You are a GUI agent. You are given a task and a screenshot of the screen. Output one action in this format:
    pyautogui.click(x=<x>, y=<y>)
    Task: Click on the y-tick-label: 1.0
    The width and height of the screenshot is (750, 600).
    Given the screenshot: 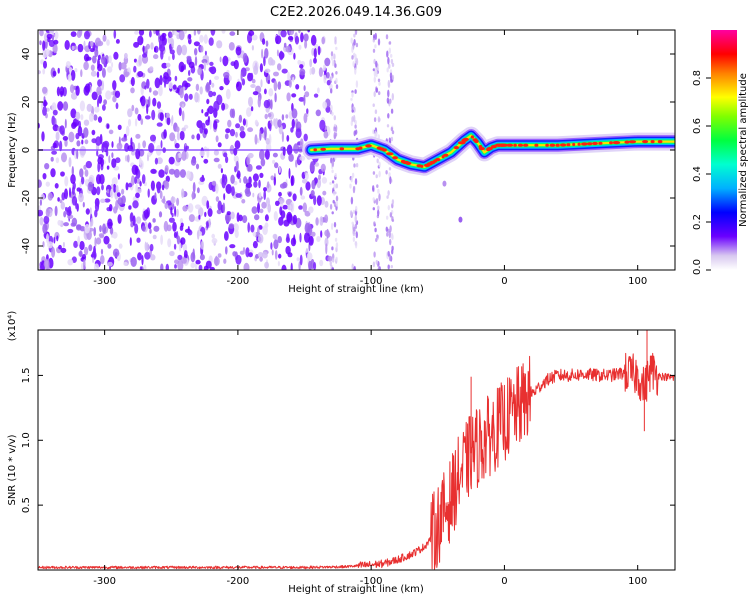 What is the action you would take?
    pyautogui.click(x=26, y=440)
    